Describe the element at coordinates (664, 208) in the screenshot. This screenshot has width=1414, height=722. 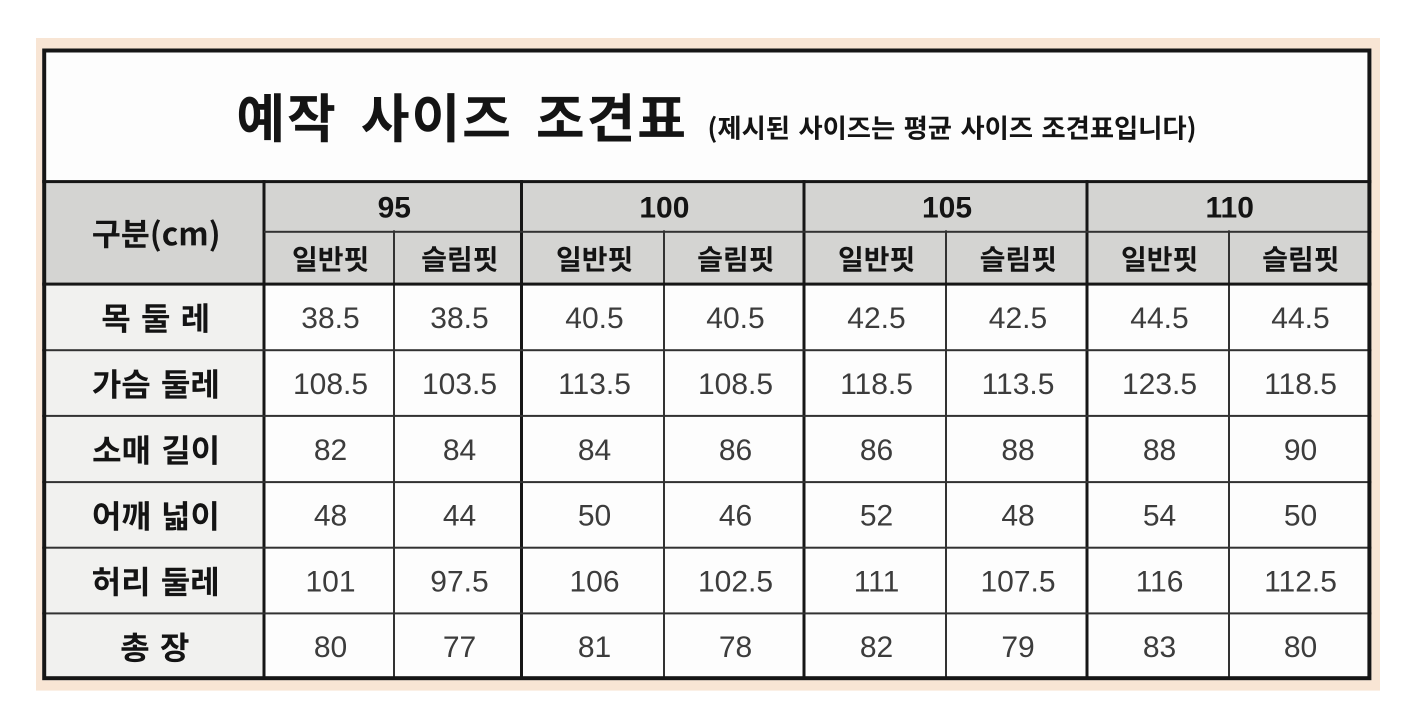
I see `svg-text: 100` at that location.